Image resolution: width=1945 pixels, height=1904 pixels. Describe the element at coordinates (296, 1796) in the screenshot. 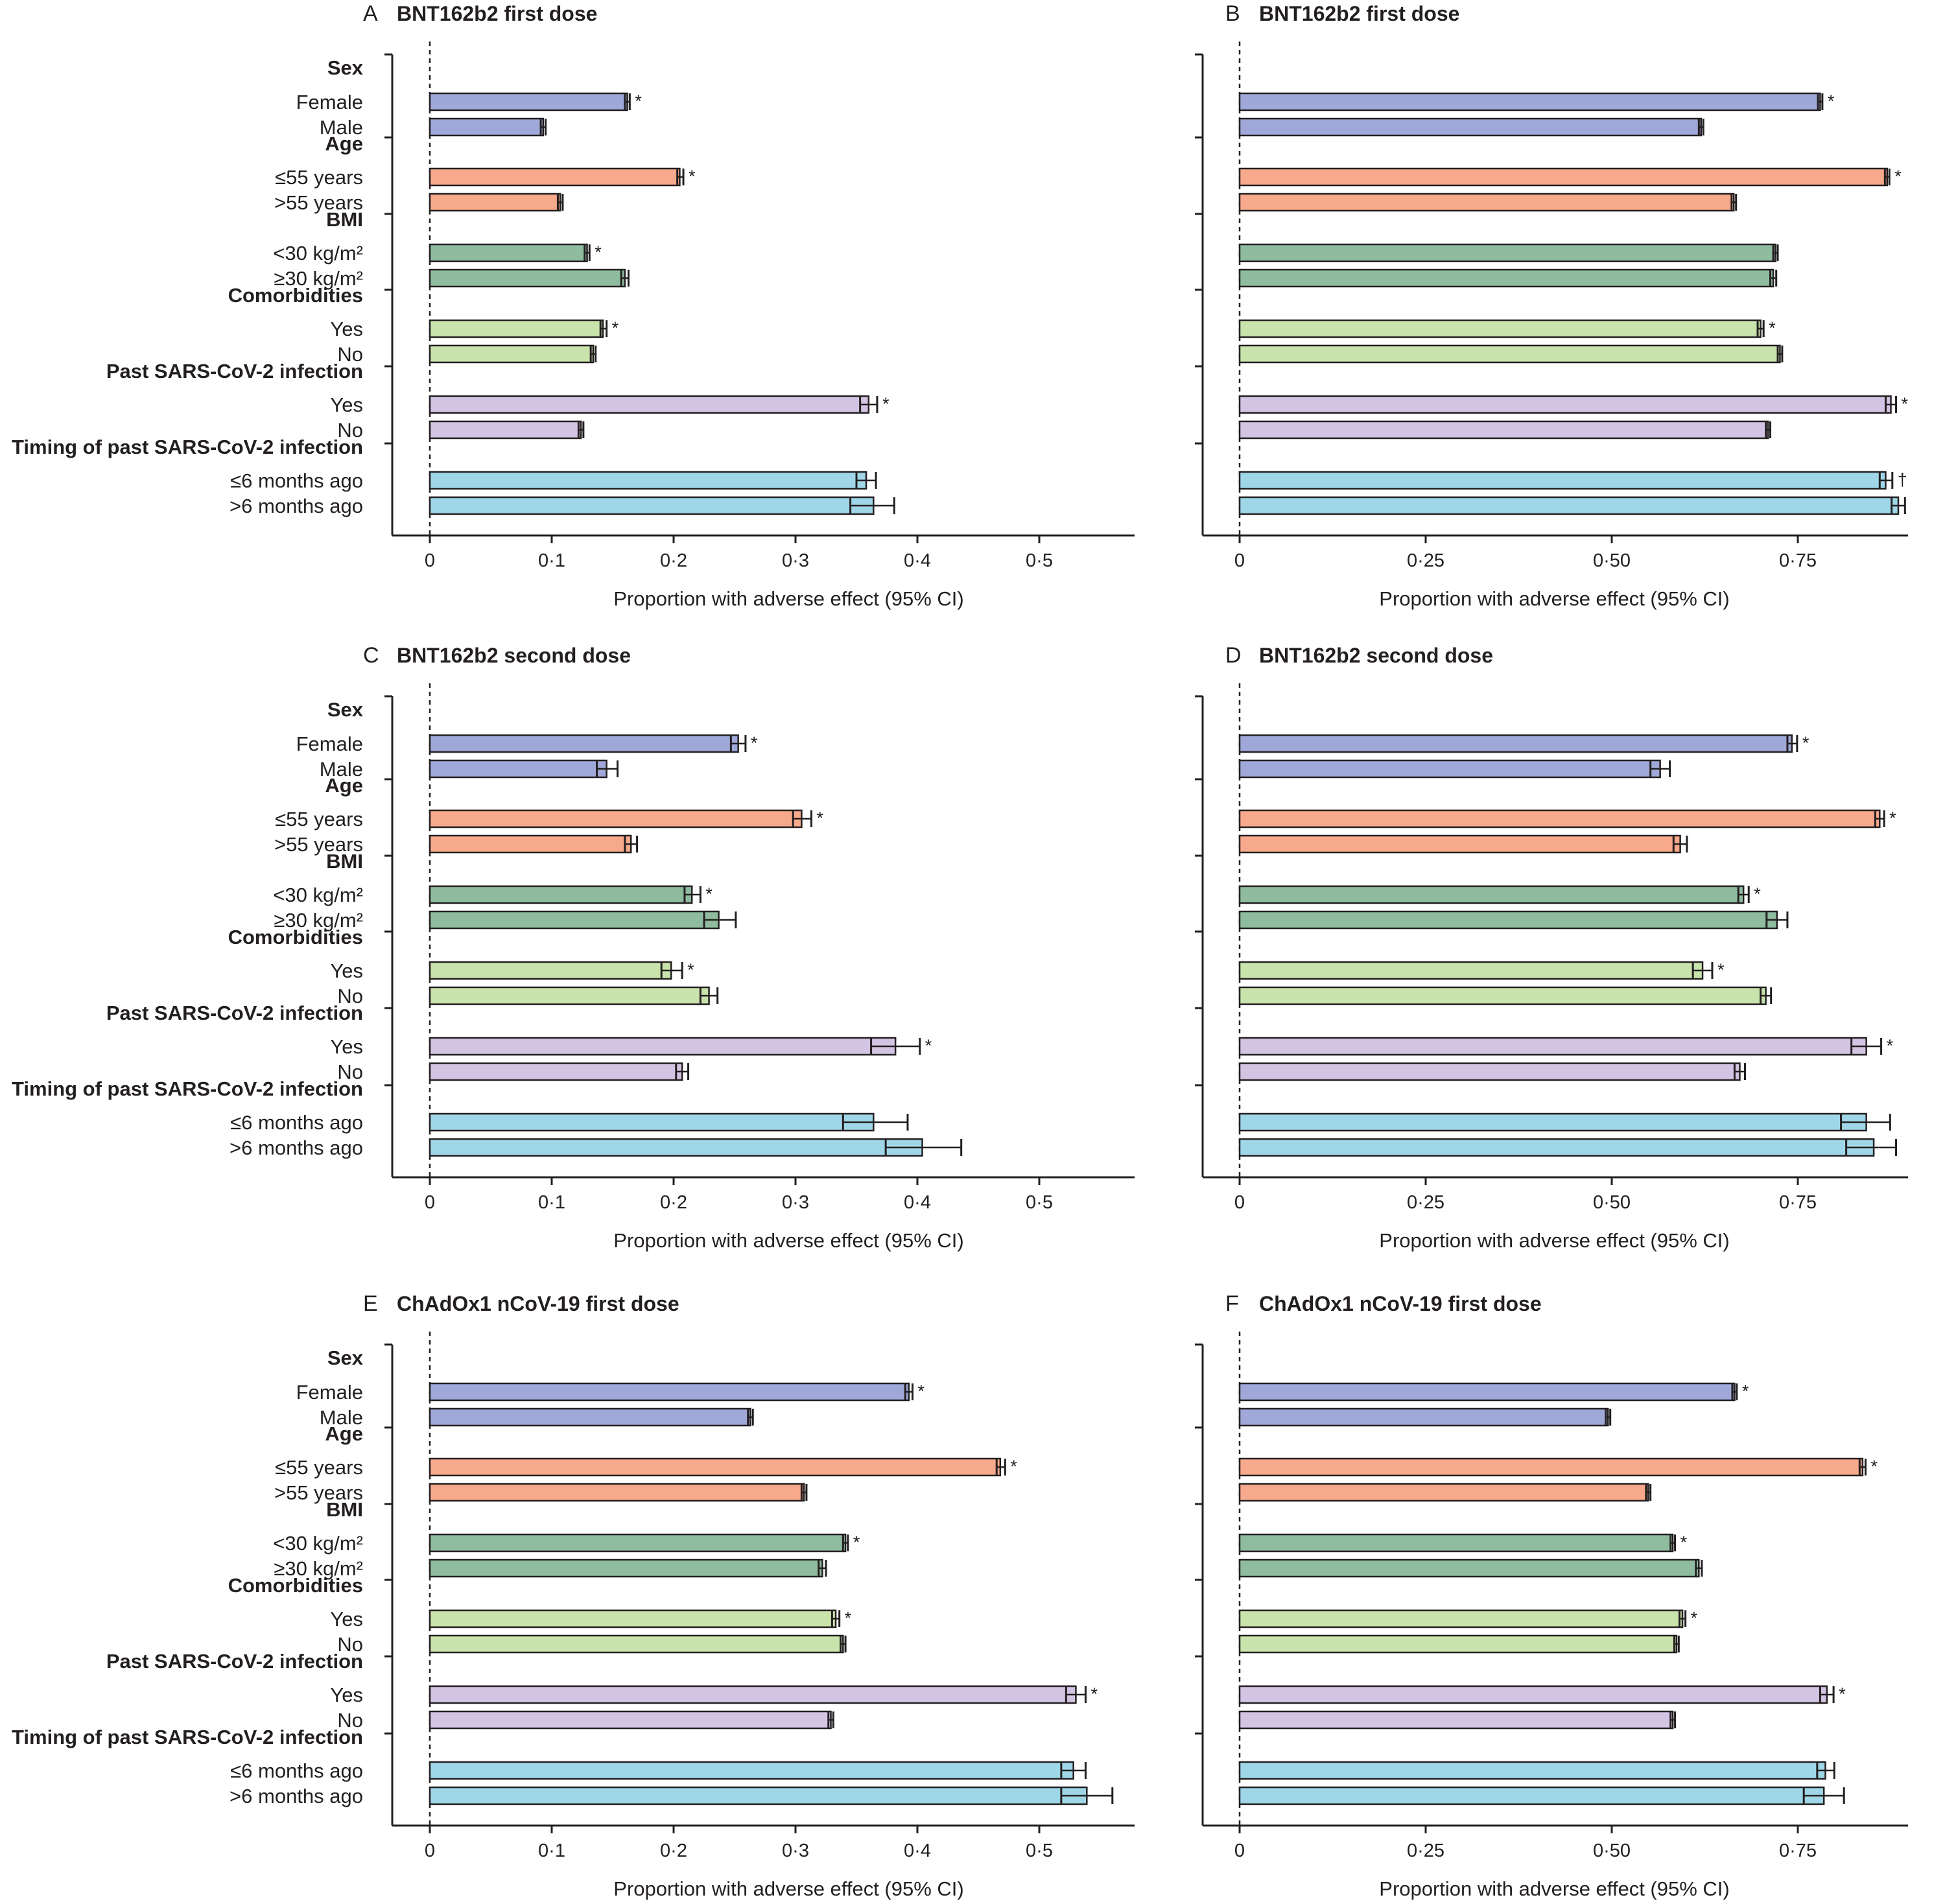

I see `category-label: >6 months ago` at that location.